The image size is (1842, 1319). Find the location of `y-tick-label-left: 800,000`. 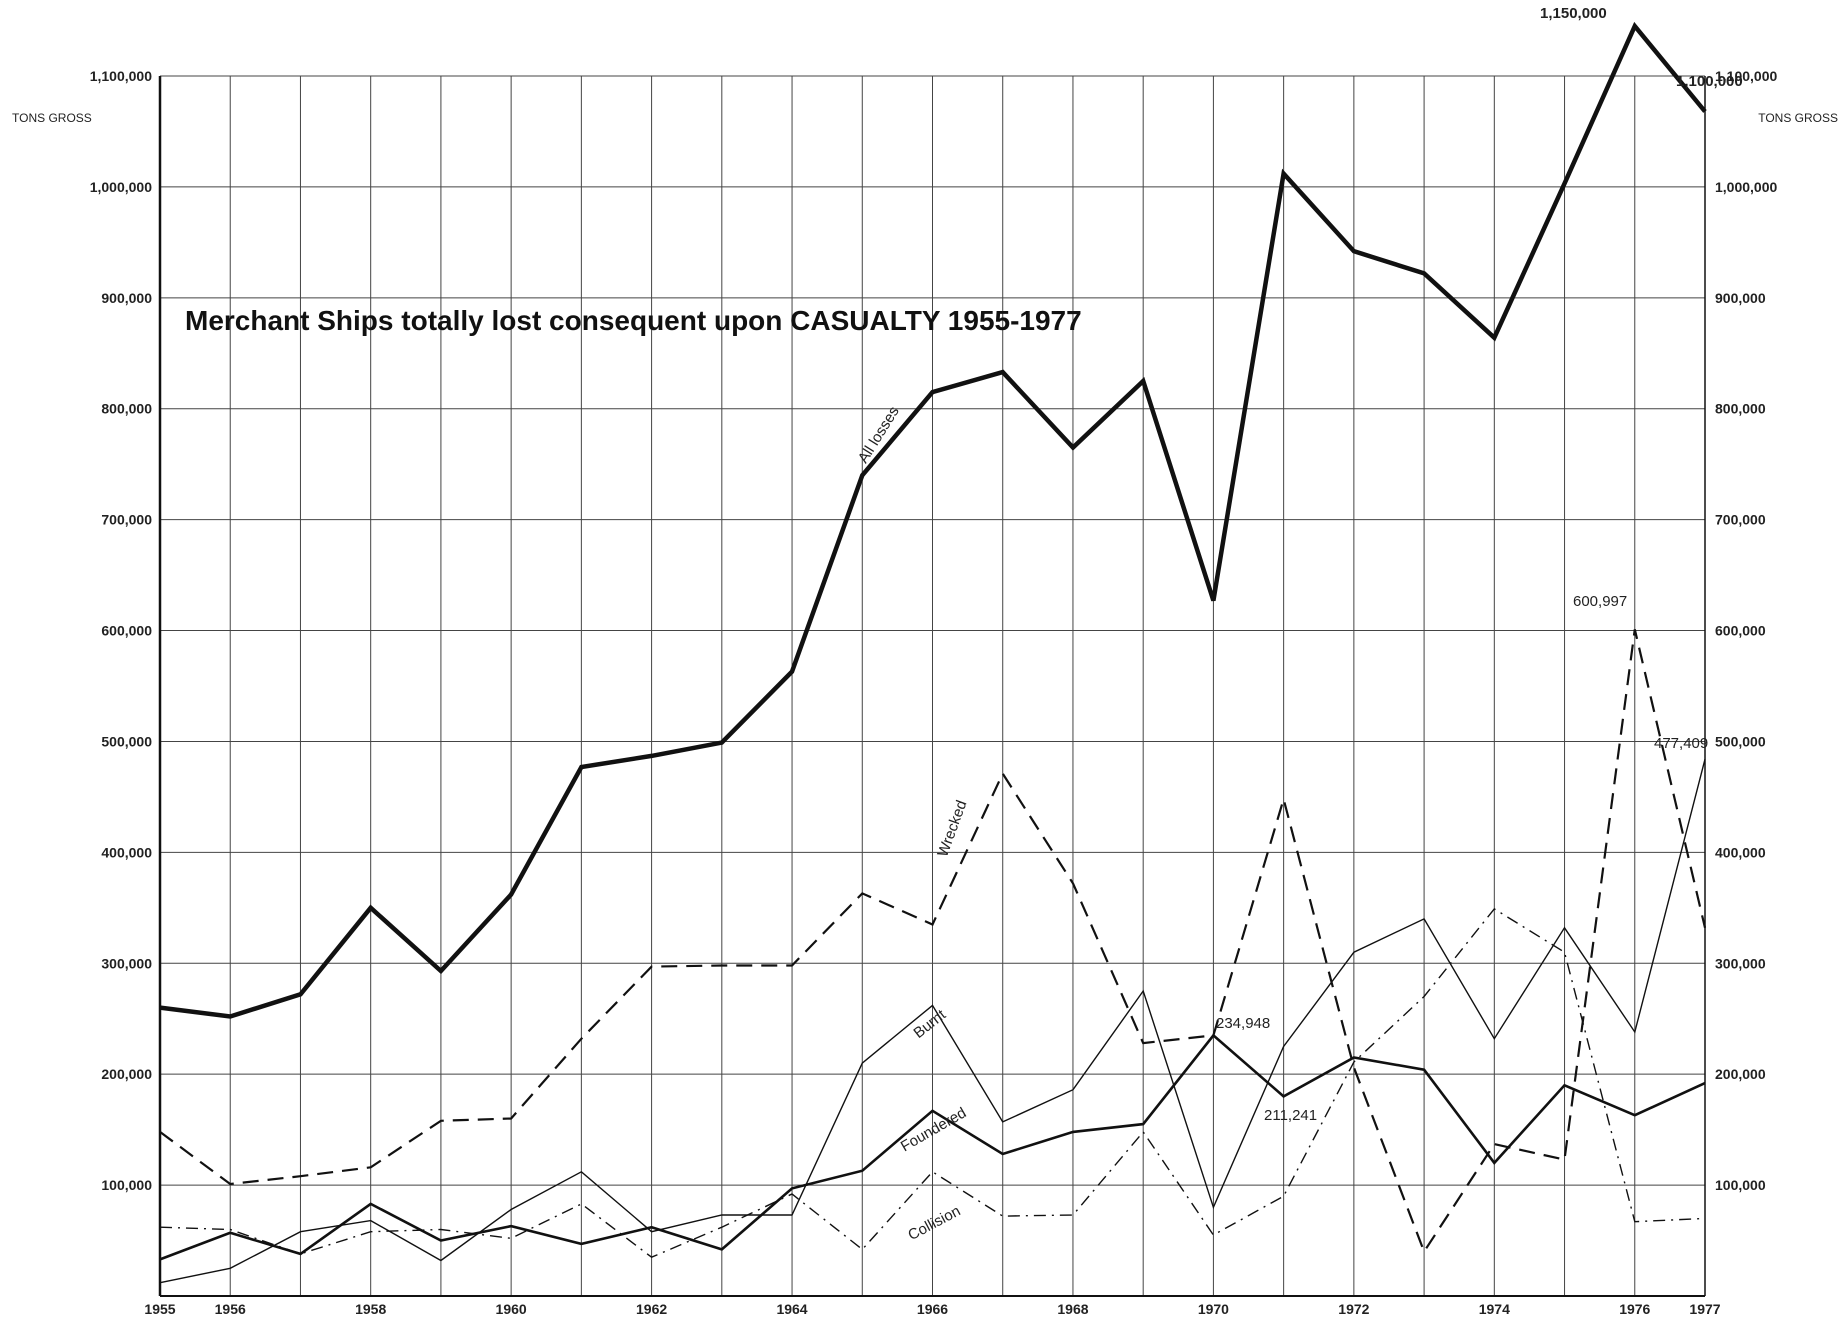

y-tick-label-left: 800,000 is located at coordinates (126, 409).